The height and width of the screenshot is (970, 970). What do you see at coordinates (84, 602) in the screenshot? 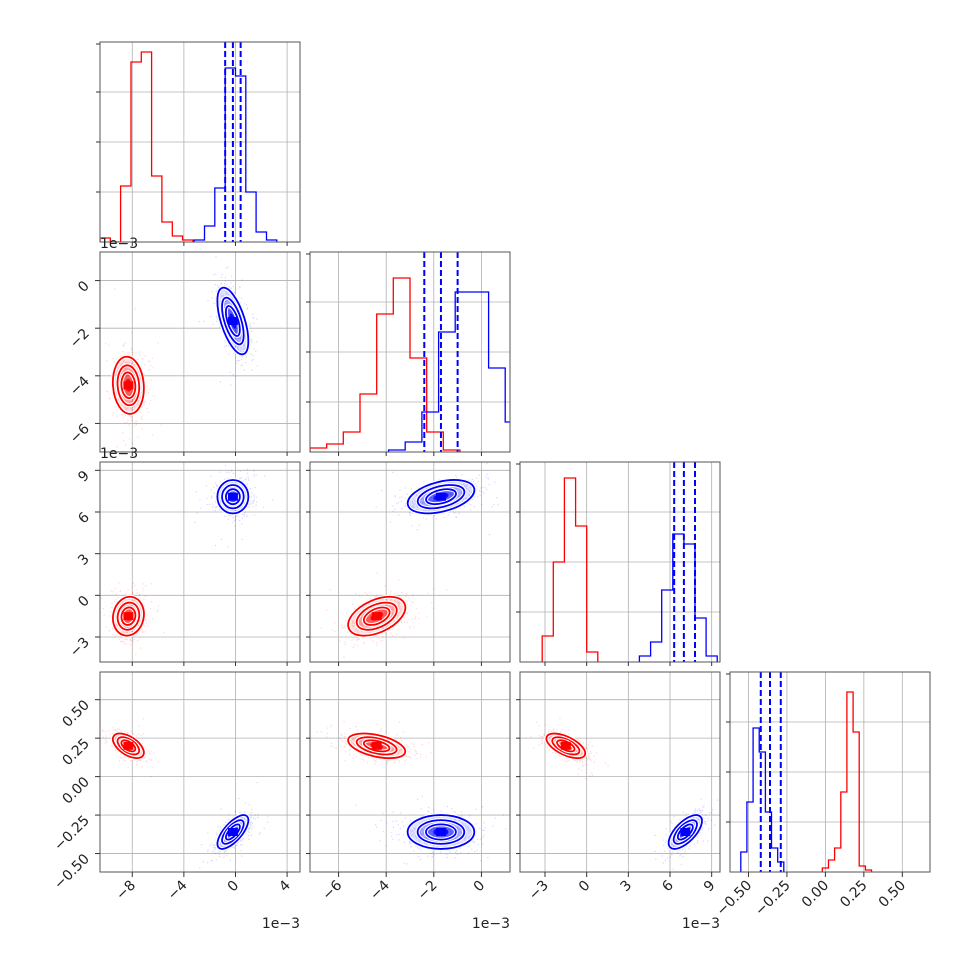
I see `y-tick-label-2-1: 0` at bounding box center [84, 602].